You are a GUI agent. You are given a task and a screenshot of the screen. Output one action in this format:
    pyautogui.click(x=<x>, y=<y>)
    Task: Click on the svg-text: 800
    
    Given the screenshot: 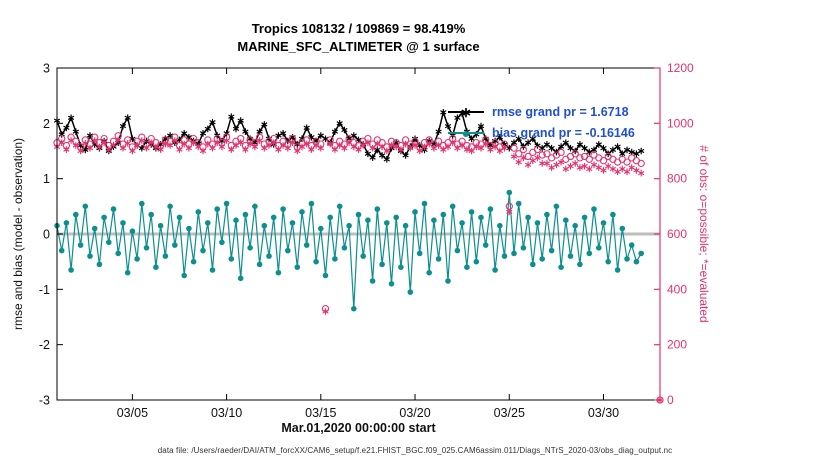 What is the action you would take?
    pyautogui.click(x=677, y=179)
    